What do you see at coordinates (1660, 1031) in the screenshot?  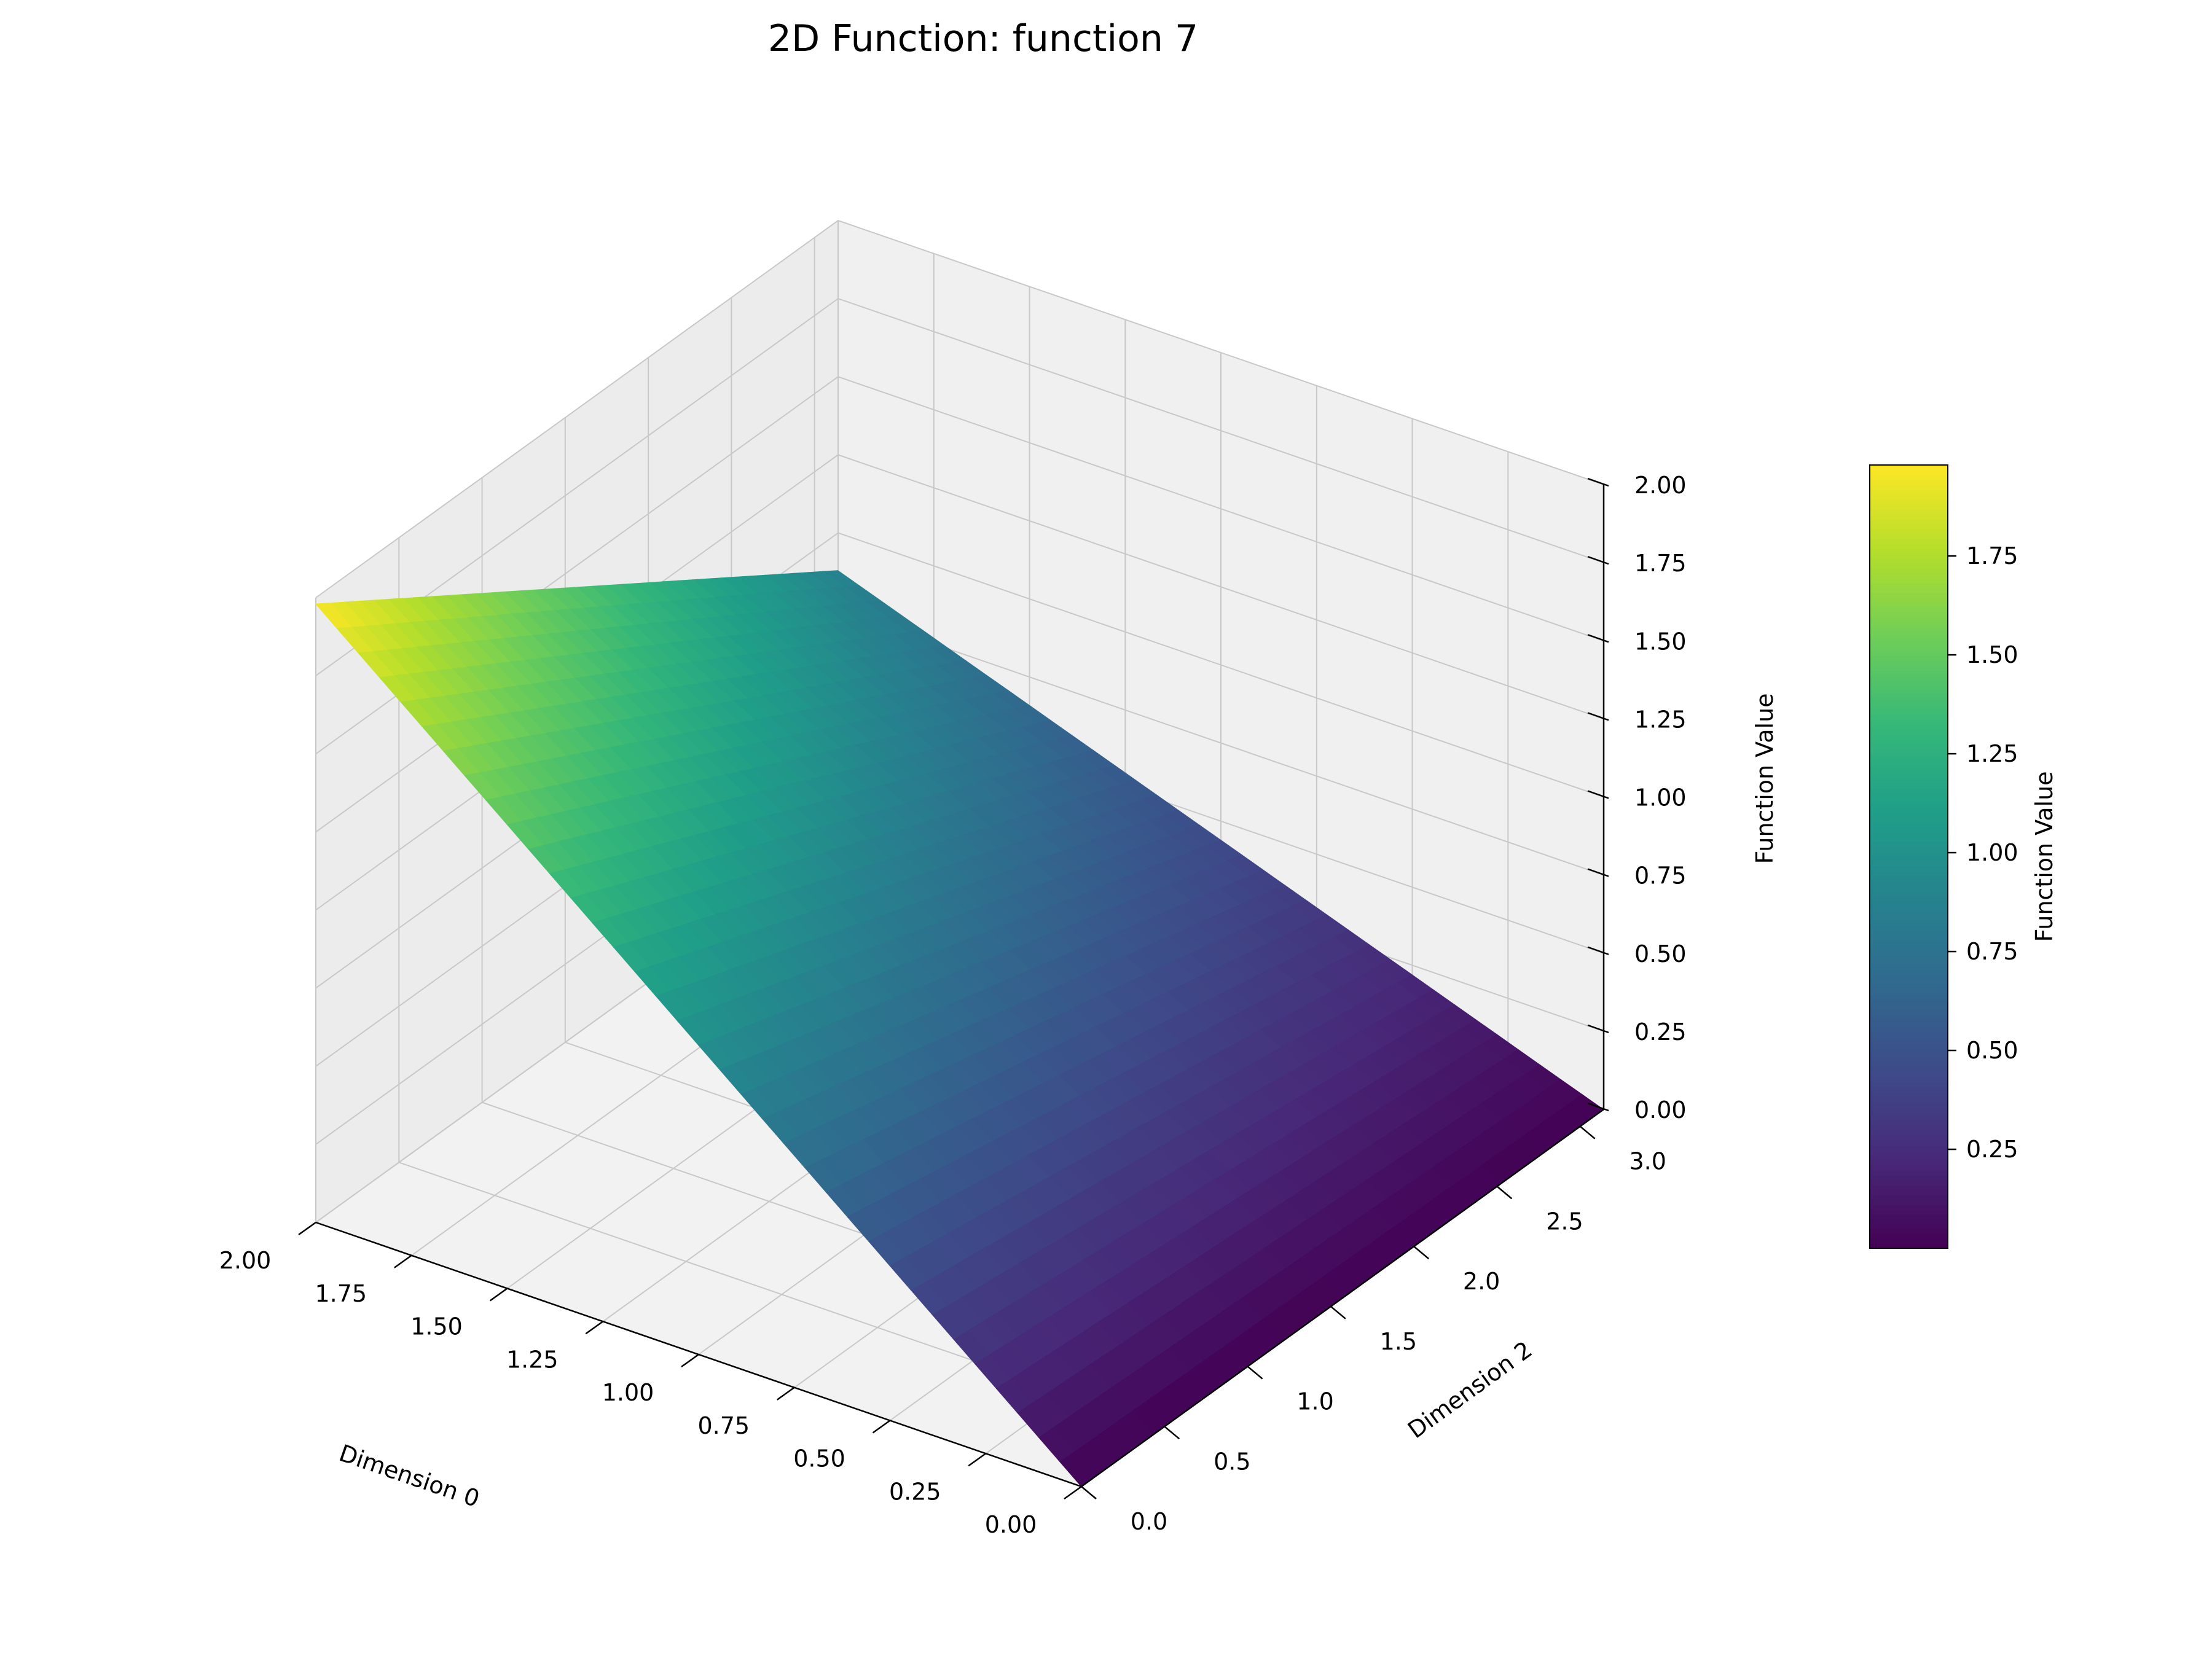 I see `z-tick-label: 0.25` at bounding box center [1660, 1031].